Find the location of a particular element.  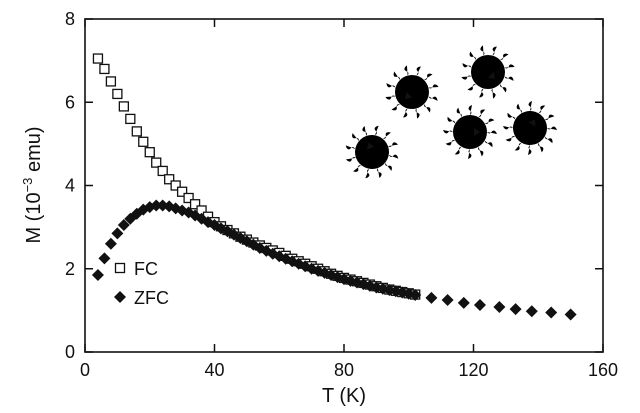

y-tick-label: 8 is located at coordinates (70, 19).